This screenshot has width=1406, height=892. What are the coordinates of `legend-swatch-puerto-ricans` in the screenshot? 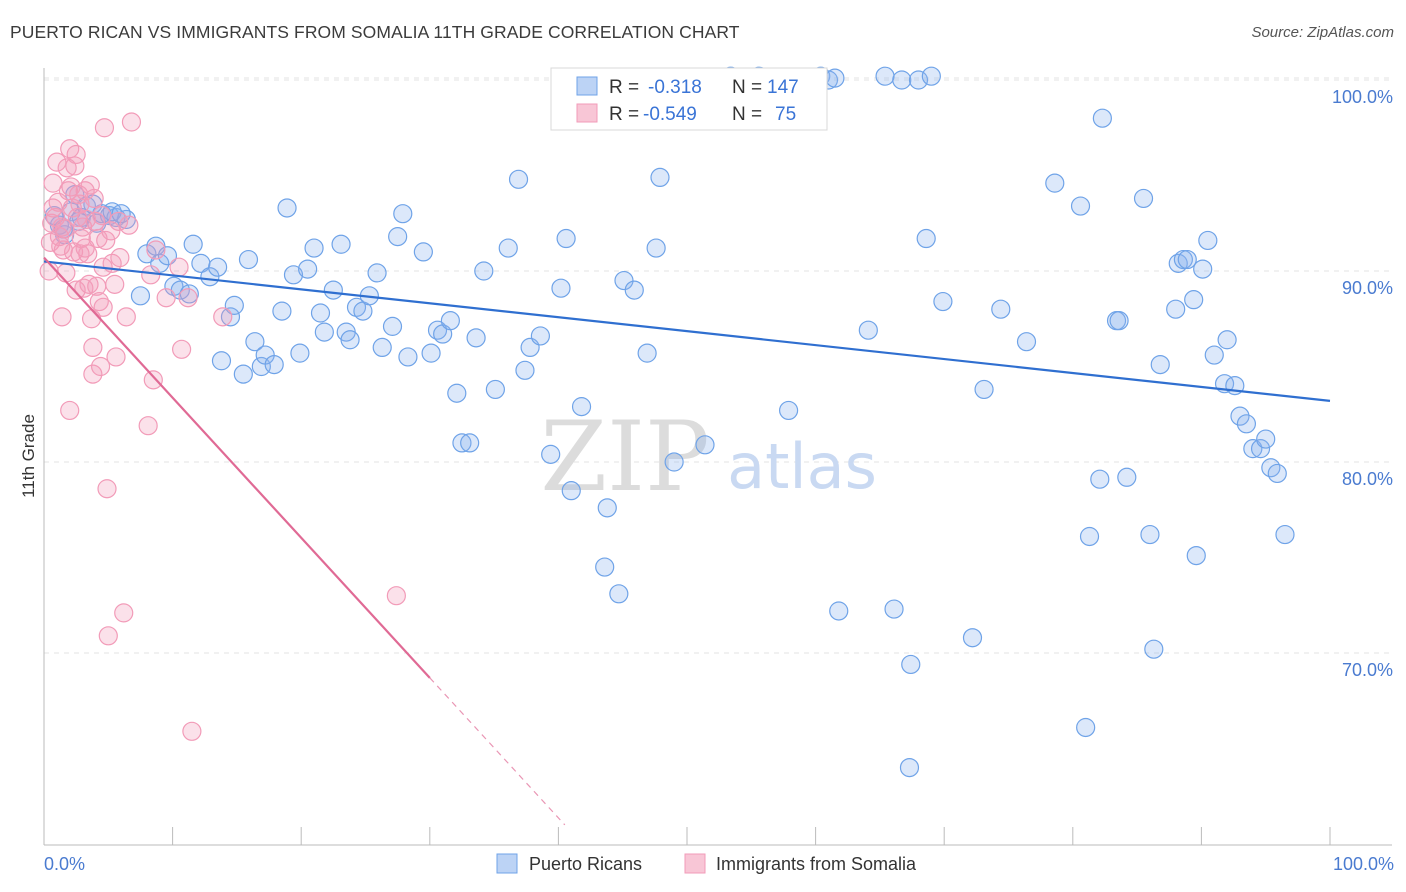 It's located at (587, 86).